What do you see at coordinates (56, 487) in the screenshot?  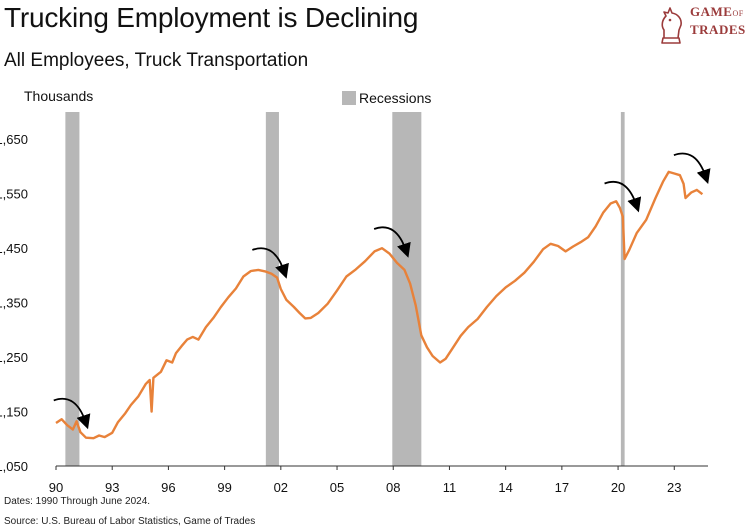 I see `x-tick-label: 90` at bounding box center [56, 487].